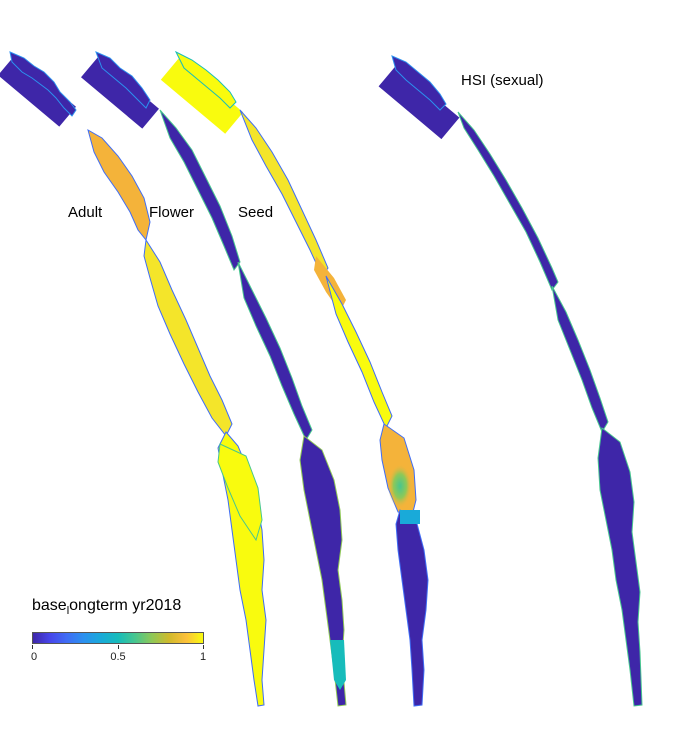 The width and height of the screenshot is (680, 755). What do you see at coordinates (323, 571) in the screenshot?
I see `flower-lower-reach` at bounding box center [323, 571].